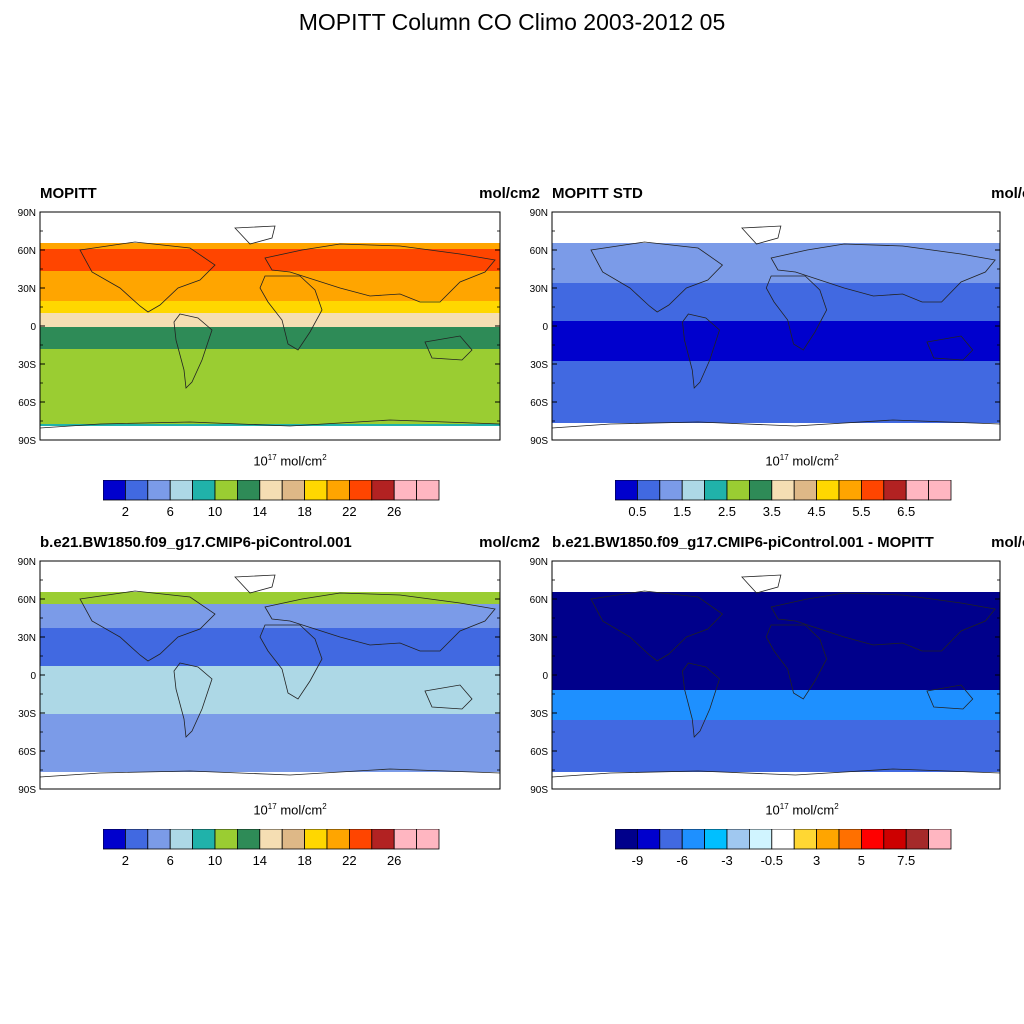 Image resolution: width=1024 pixels, height=1024 pixels. What do you see at coordinates (512, 22) in the screenshot?
I see `figure-title: MOPITT Column CO Climo 2003-2012 05` at bounding box center [512, 22].